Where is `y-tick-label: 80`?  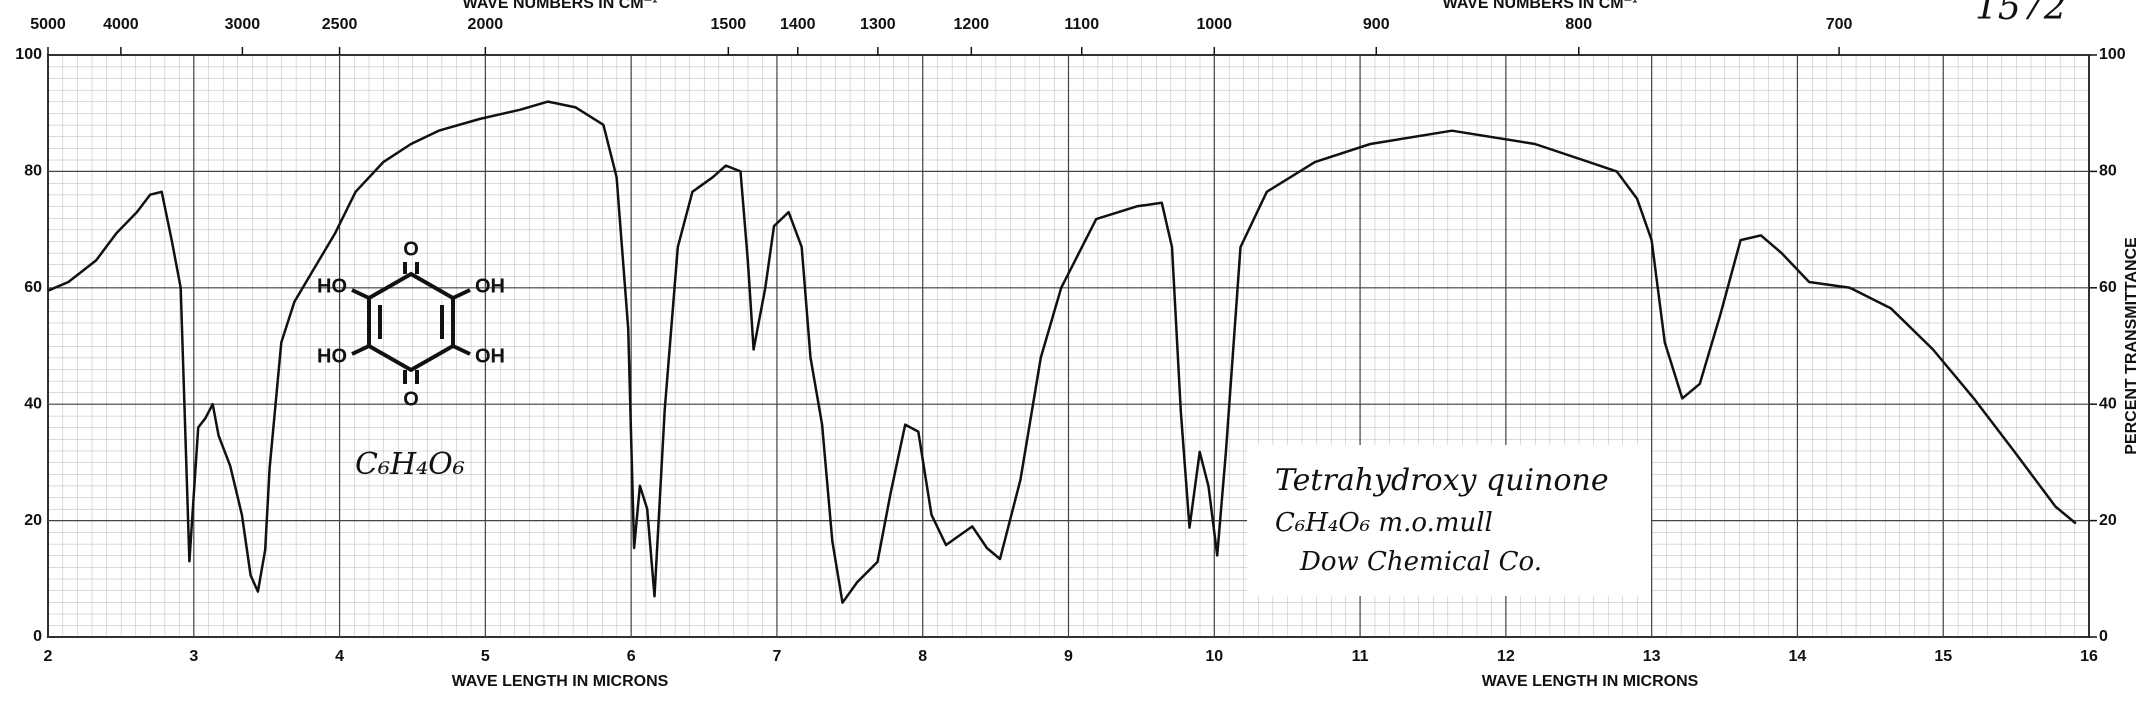 y-tick-label: 80 is located at coordinates (33, 171).